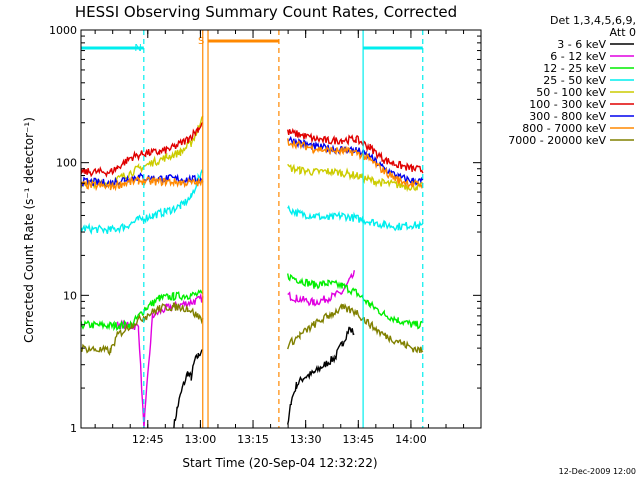 This screenshot has height=480, width=640. I want to click on x-tick-label-5: 14:00, so click(411, 439).